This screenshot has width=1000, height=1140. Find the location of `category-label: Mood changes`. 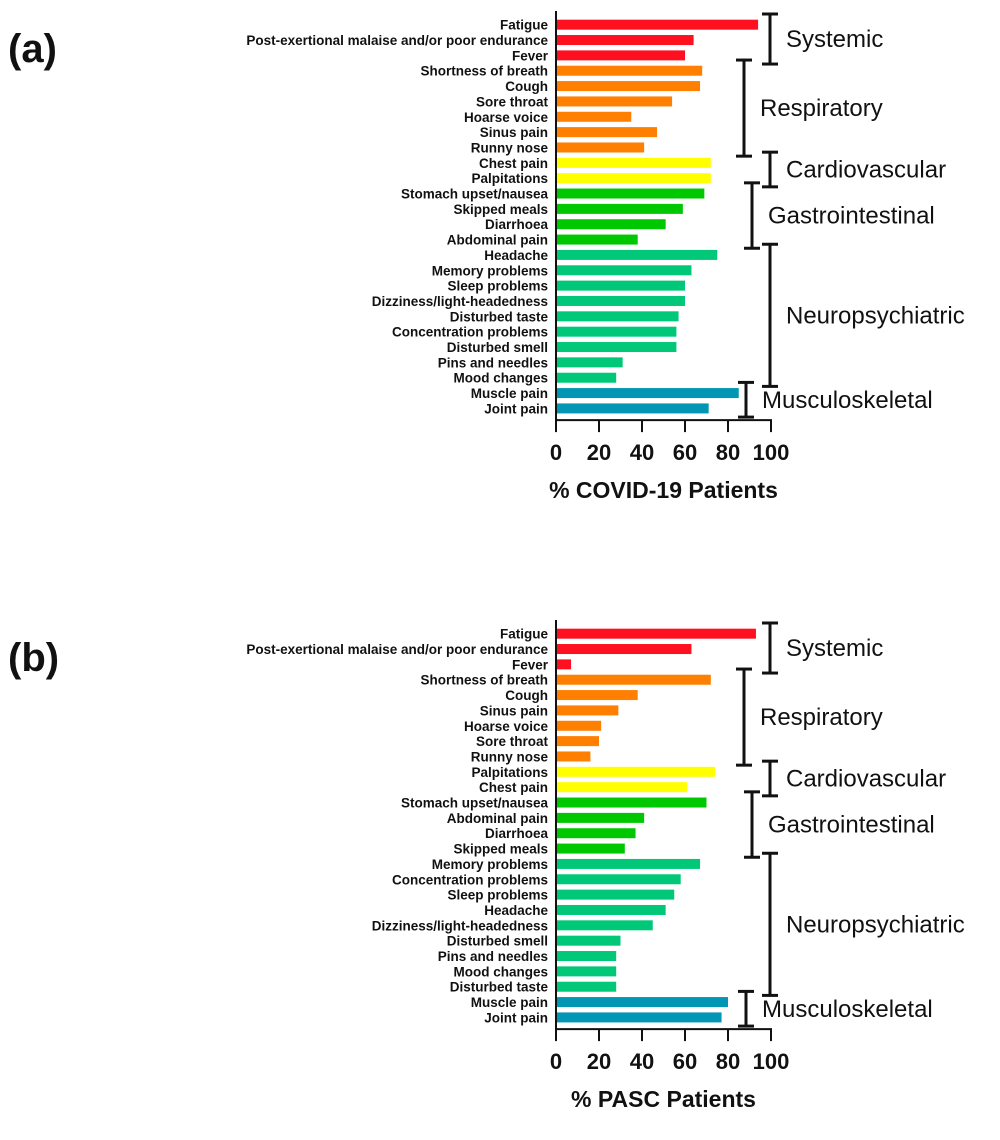

category-label: Mood changes is located at coordinates (500, 971).